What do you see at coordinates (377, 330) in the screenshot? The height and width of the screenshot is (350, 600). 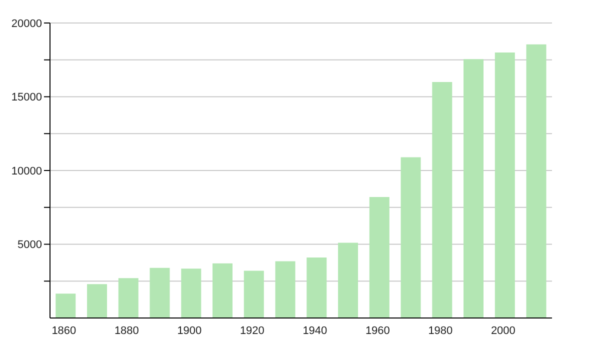 I see `x-tick-label: 1960` at bounding box center [377, 330].